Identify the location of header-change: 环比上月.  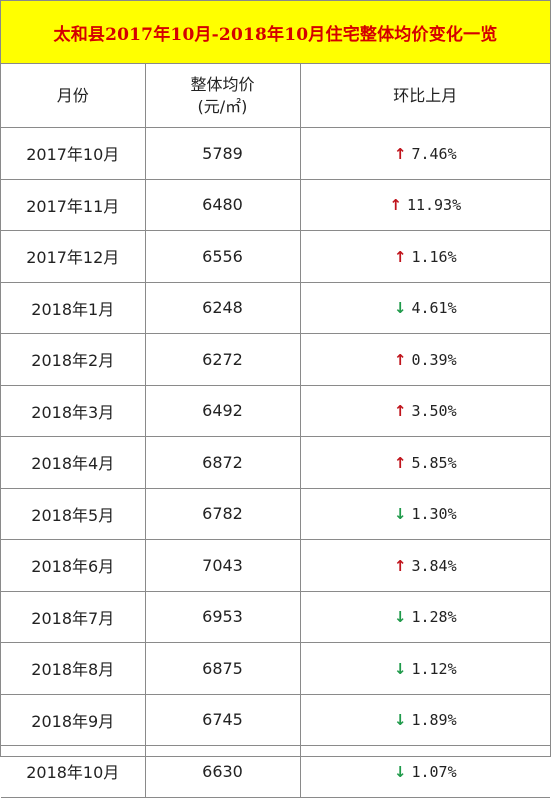
(424, 96).